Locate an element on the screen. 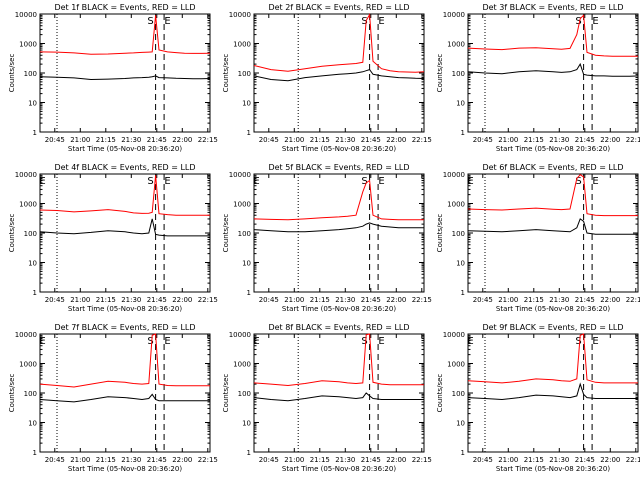  series-events is located at coordinates (338, 227).